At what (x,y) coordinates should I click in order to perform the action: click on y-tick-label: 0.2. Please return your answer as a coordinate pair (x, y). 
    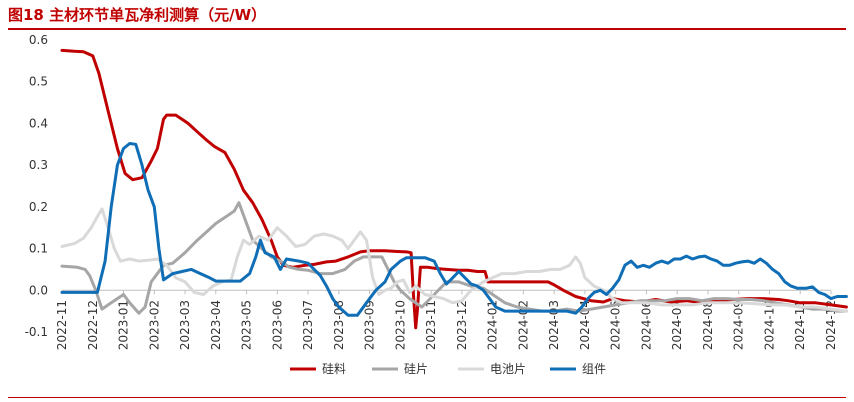
    Looking at the image, I should click on (38, 207).